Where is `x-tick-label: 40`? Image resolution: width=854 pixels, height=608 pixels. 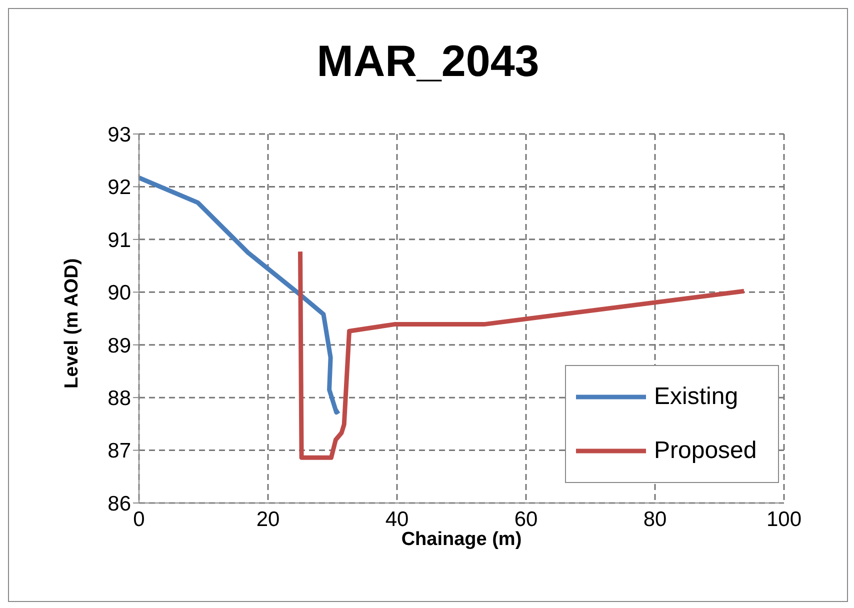
x-tick-label: 40 is located at coordinates (397, 519).